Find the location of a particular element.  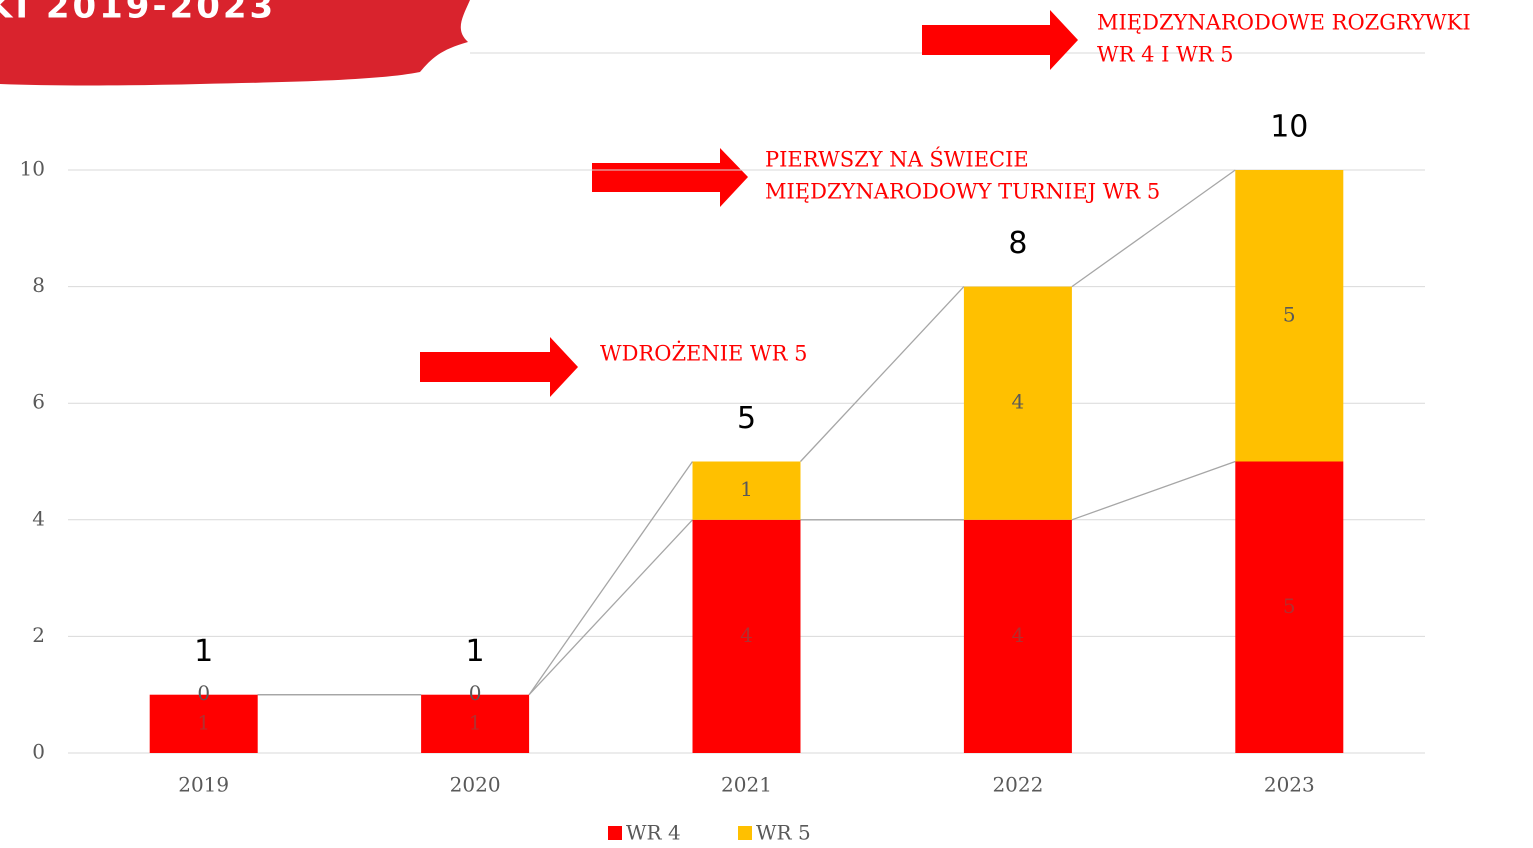

y-tick-label: 2 is located at coordinates (38, 635).